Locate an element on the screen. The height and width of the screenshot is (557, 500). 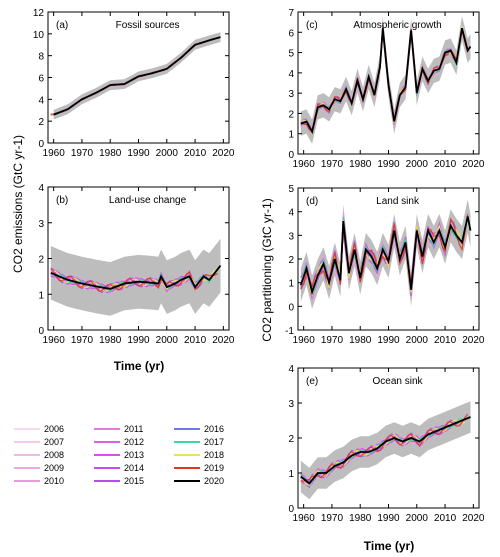
panel-label: (c) is located at coordinates (312, 25).